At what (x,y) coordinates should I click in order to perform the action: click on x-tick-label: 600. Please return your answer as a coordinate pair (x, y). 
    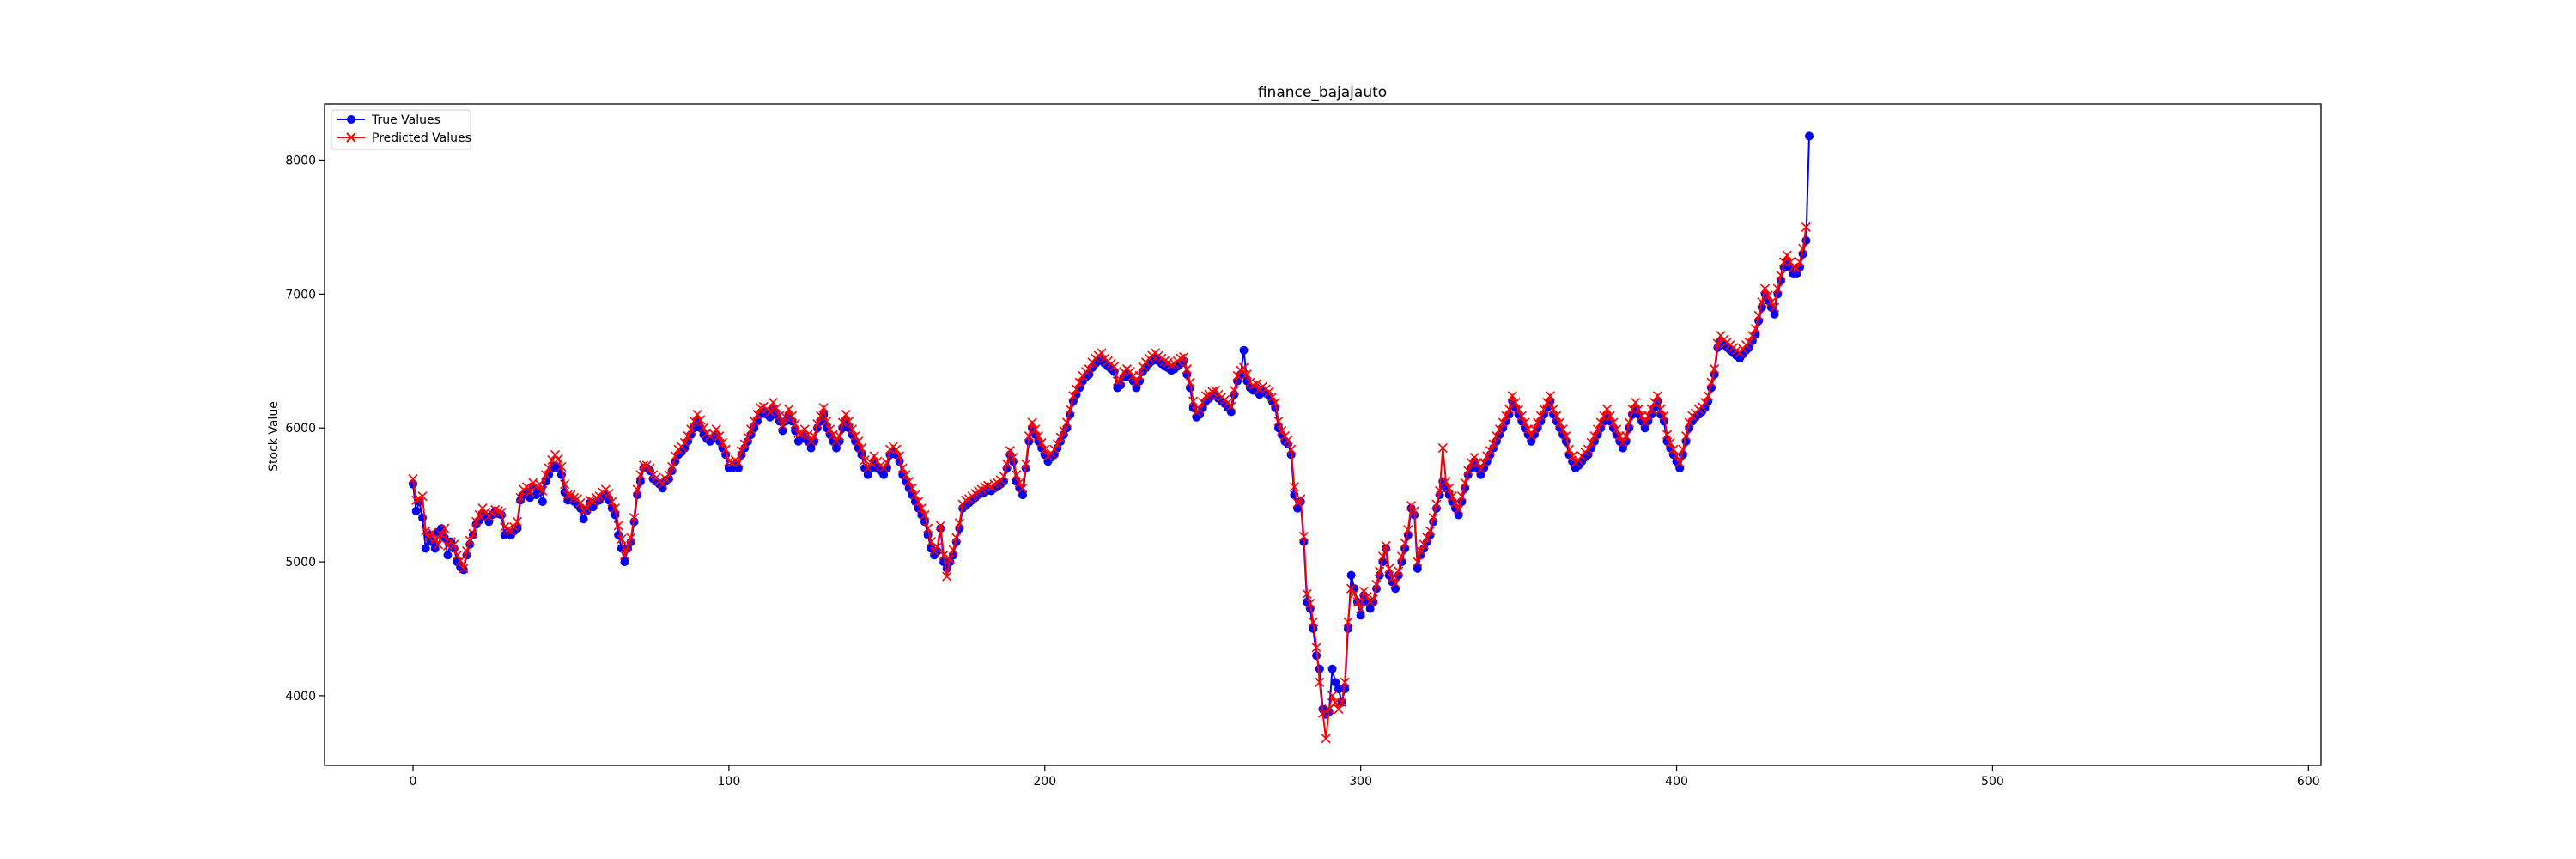
    Looking at the image, I should click on (2309, 782).